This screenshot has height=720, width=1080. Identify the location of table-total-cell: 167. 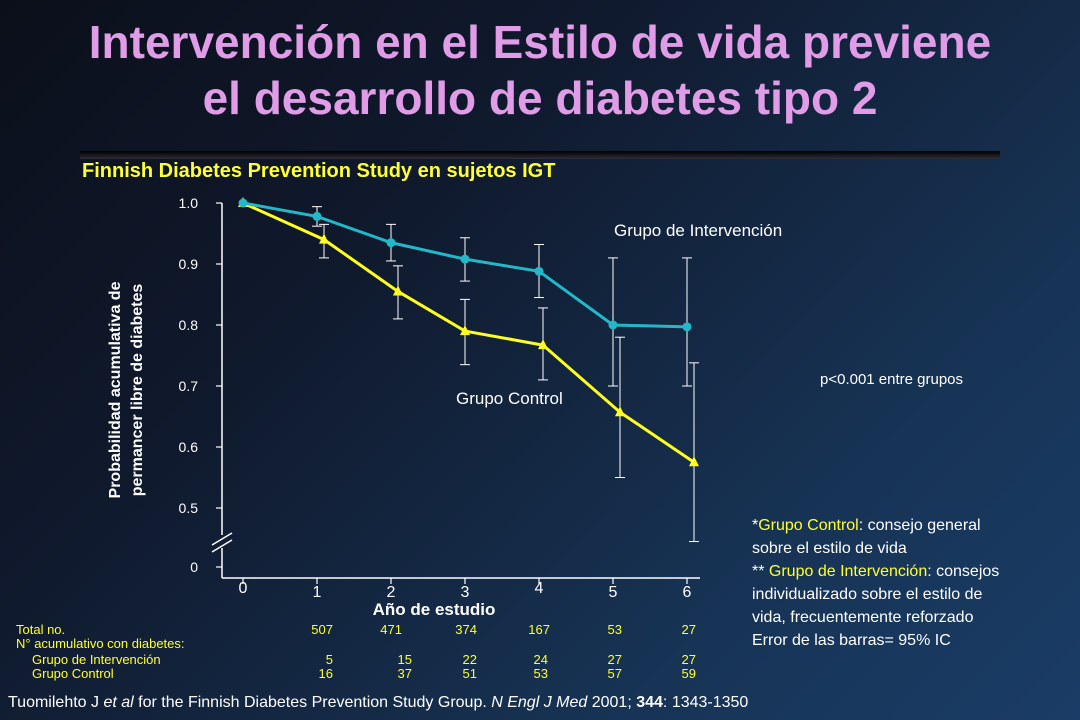
(539, 629).